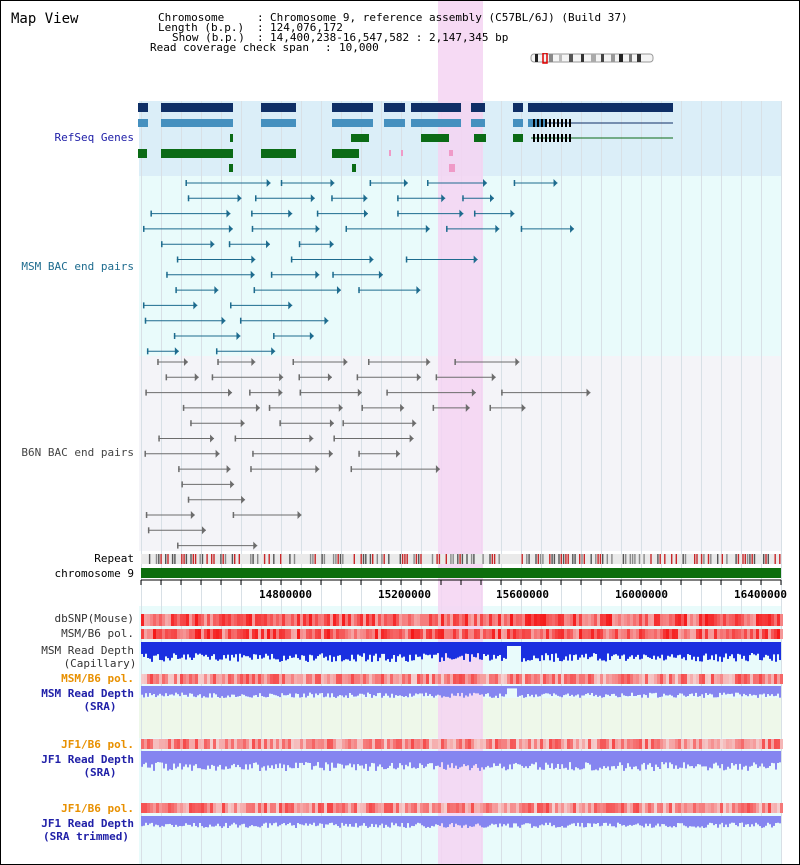  I want to click on track-label-b6n-bac: B6N BAC end pairs, so click(77, 452).